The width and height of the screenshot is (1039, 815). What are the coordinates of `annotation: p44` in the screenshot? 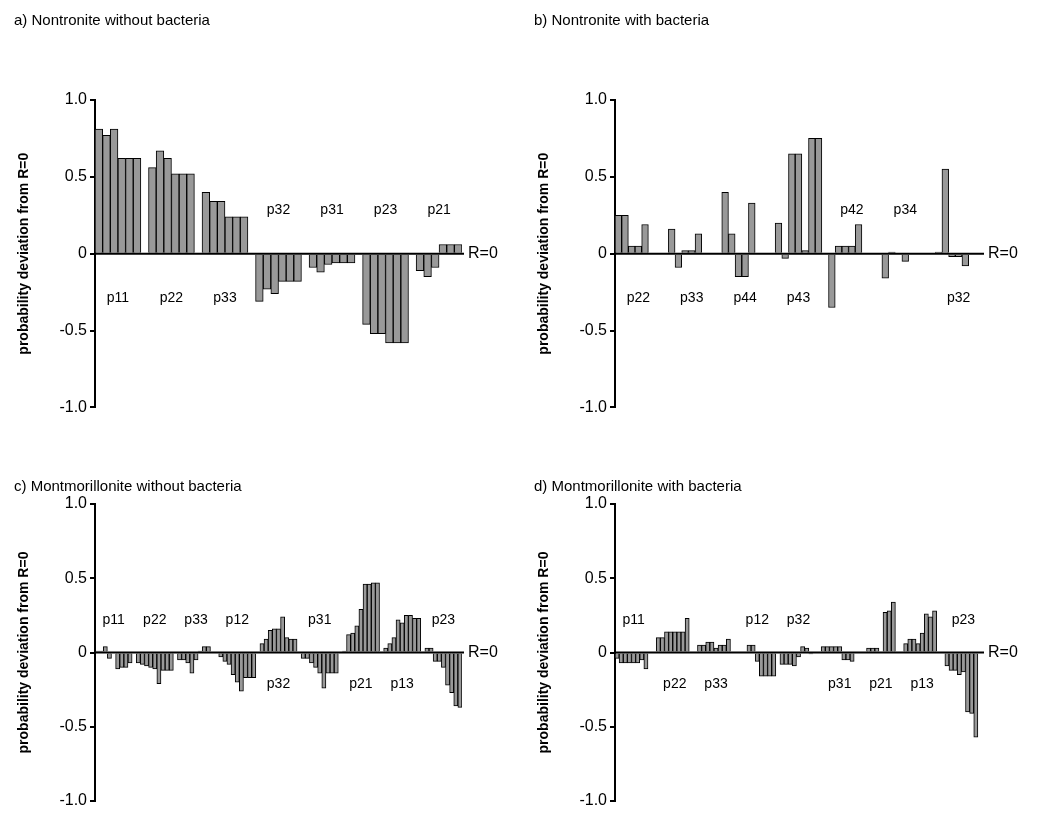 It's located at (745, 296).